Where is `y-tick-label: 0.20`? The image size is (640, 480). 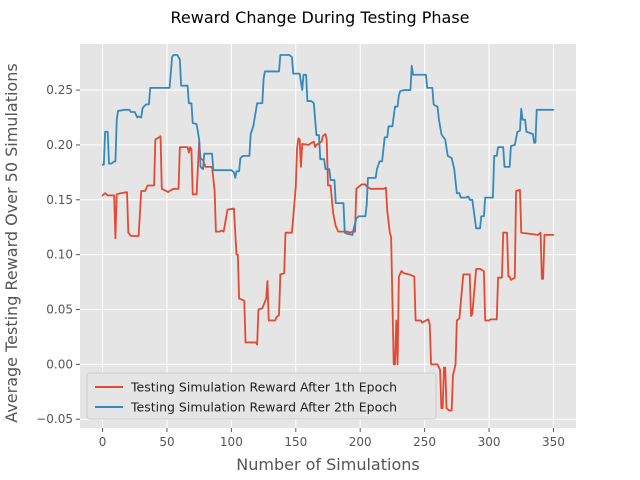 y-tick-label: 0.20 is located at coordinates (59, 145).